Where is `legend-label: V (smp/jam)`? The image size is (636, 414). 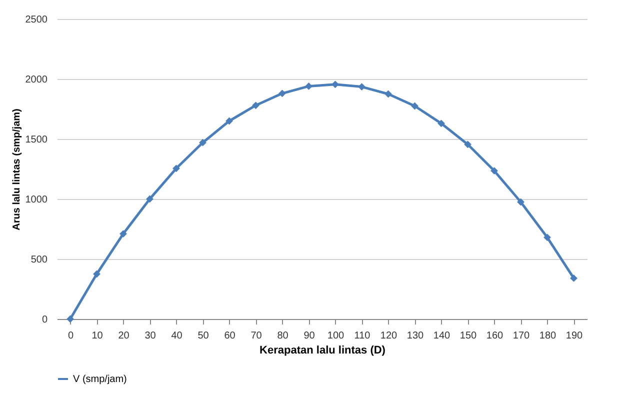
legend-label: V (smp/jam) is located at coordinates (100, 379).